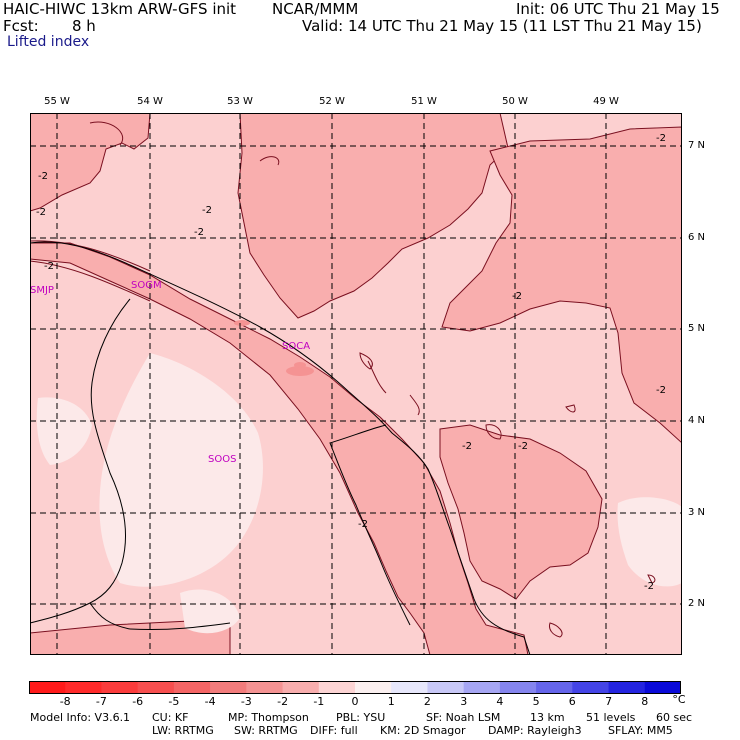  I want to click on footer-model-info: Model Info: V3.6.1, so click(80, 717).